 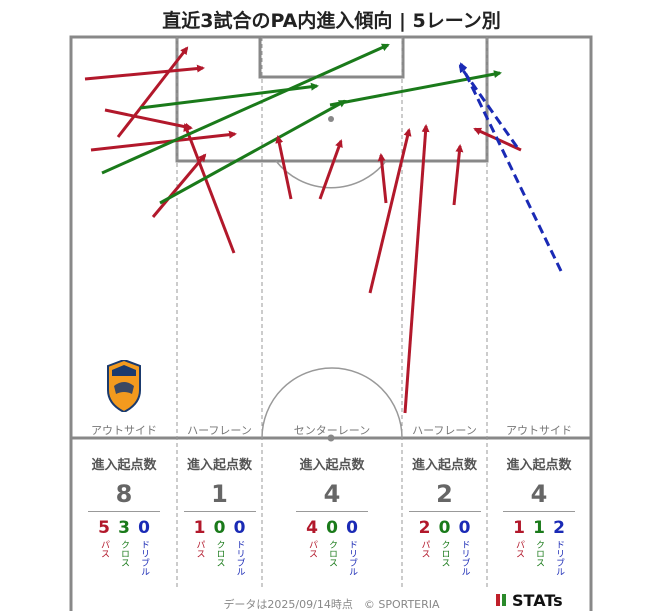 I want to click on lane-stats-center: 進入起点数 4 4 パス 0 クロス 0 ドリブル, so click(x=332, y=508).